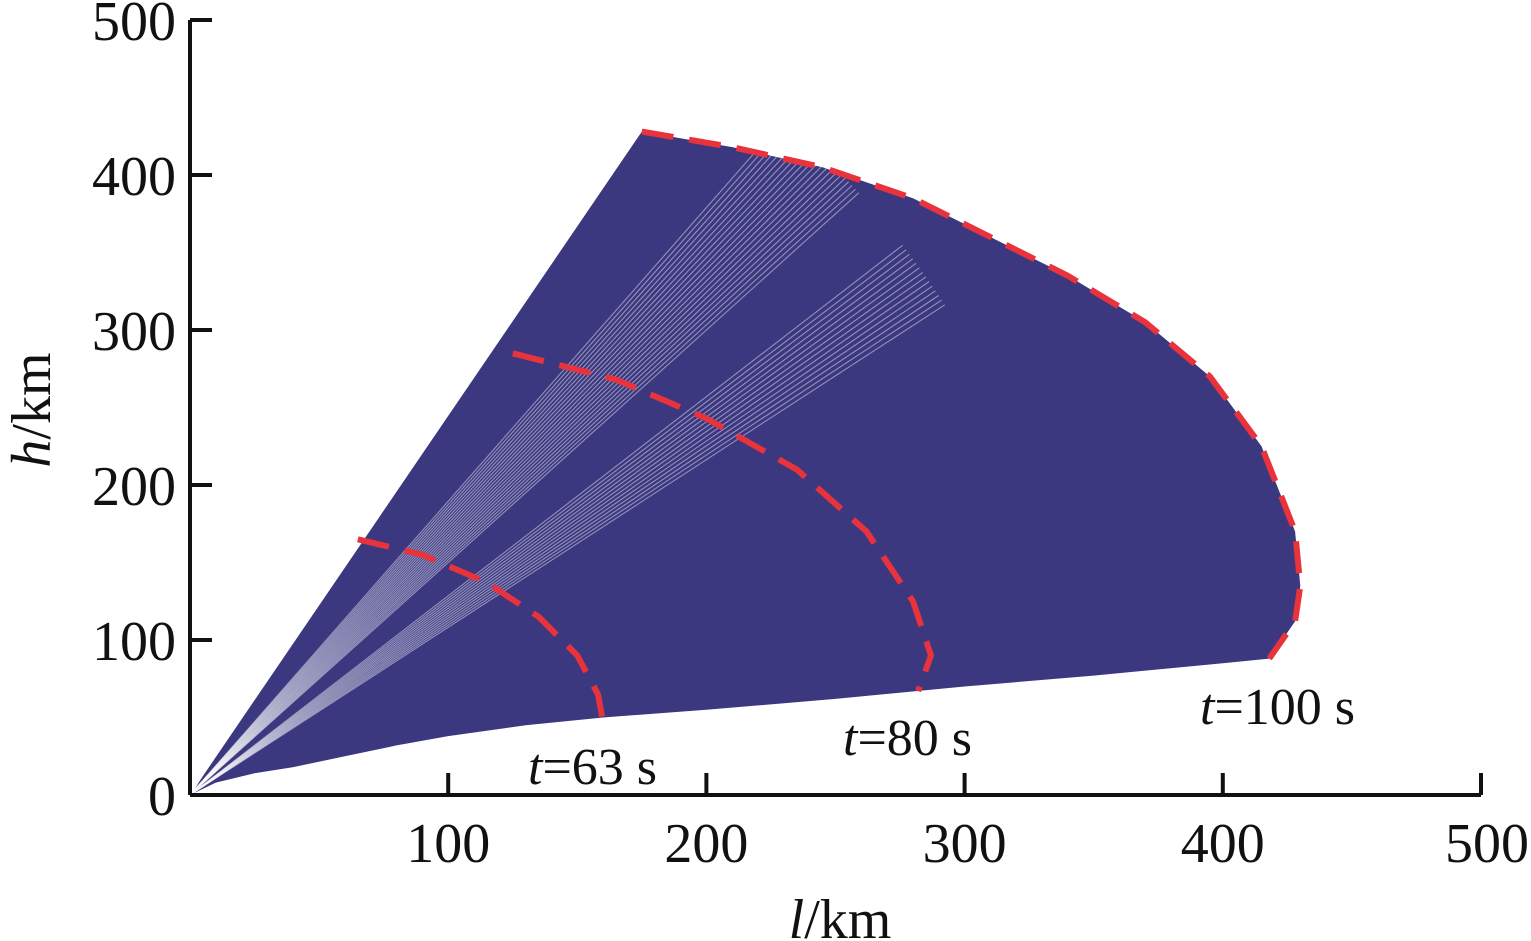  What do you see at coordinates (851, 738) in the screenshot?
I see `curve-label-t80-var: t` at bounding box center [851, 738].